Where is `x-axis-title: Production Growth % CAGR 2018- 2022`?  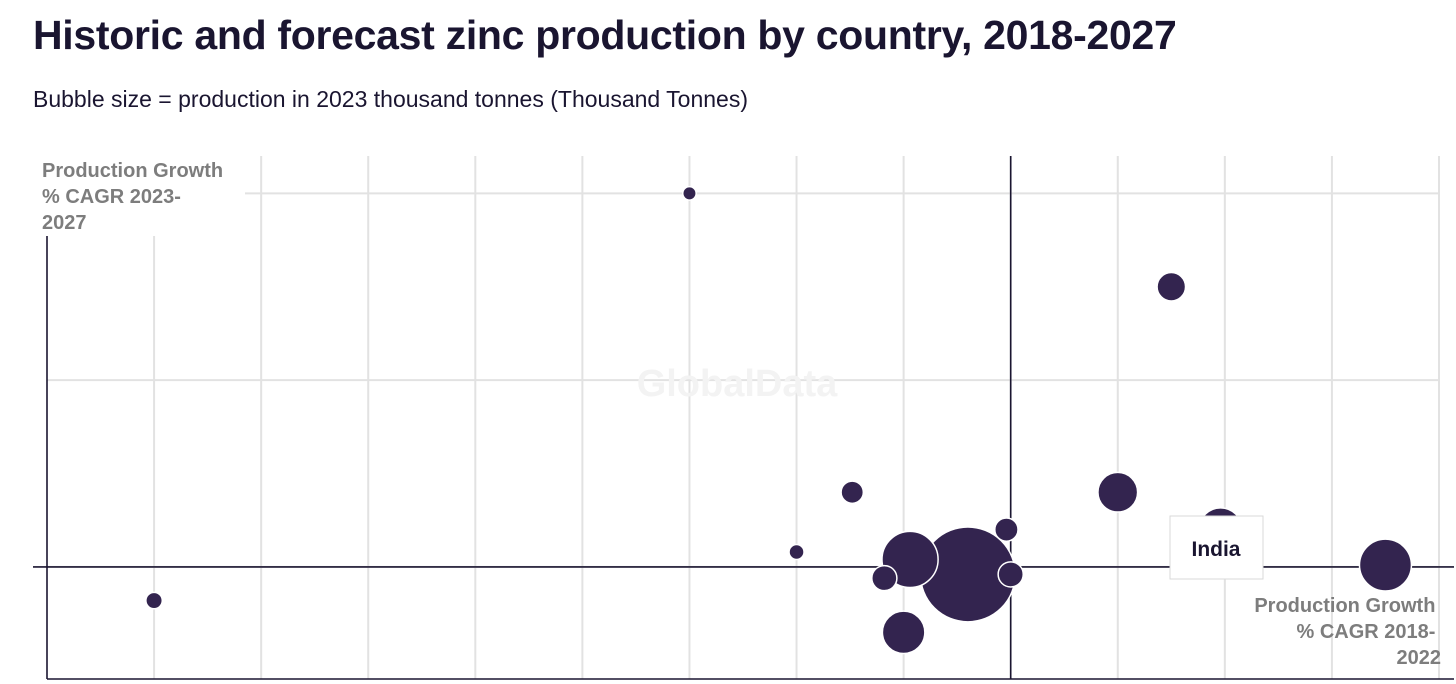
x-axis-title: Production Growth % CAGR 2018- 2022 is located at coordinates (1347, 632).